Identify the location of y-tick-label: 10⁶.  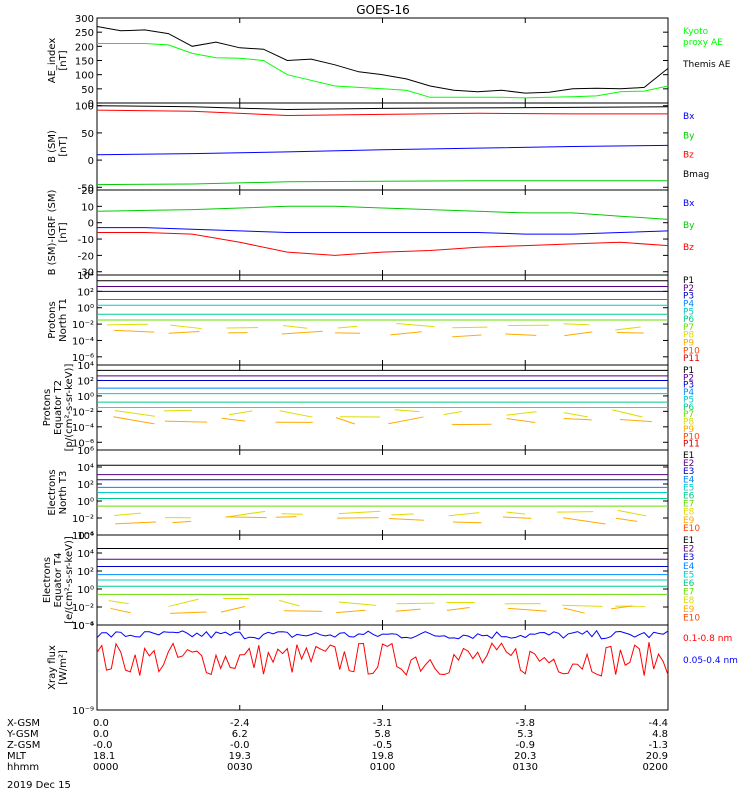
(85, 451).